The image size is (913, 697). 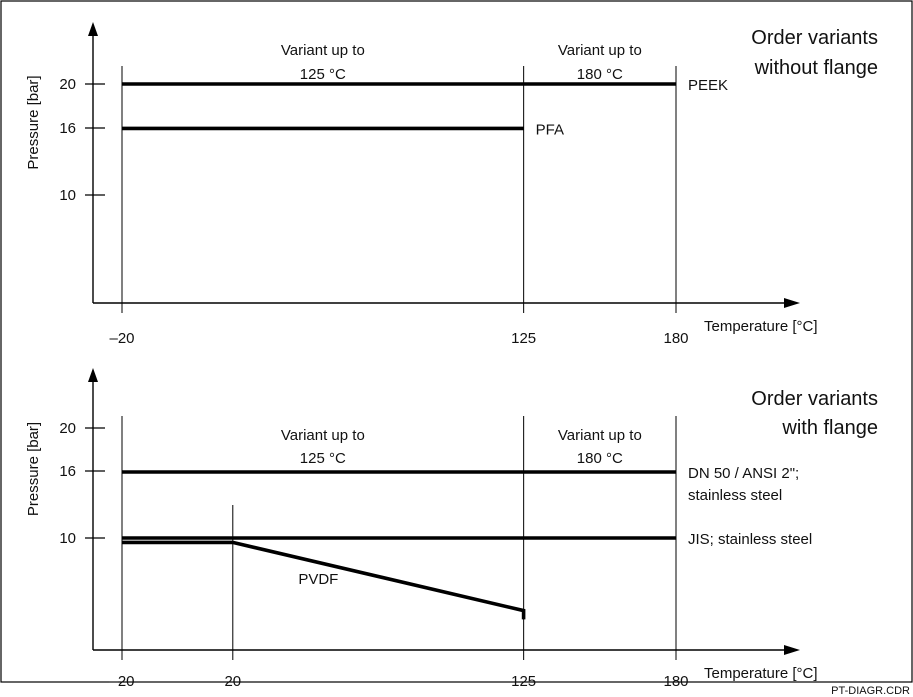 What do you see at coordinates (708, 85) in the screenshot?
I see `series-label: PEEK` at bounding box center [708, 85].